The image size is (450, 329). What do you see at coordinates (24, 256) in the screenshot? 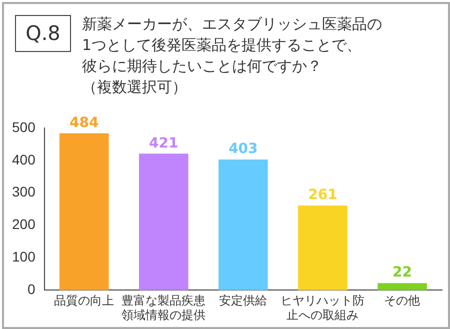
I see `y-tick-label: 100` at bounding box center [24, 256].